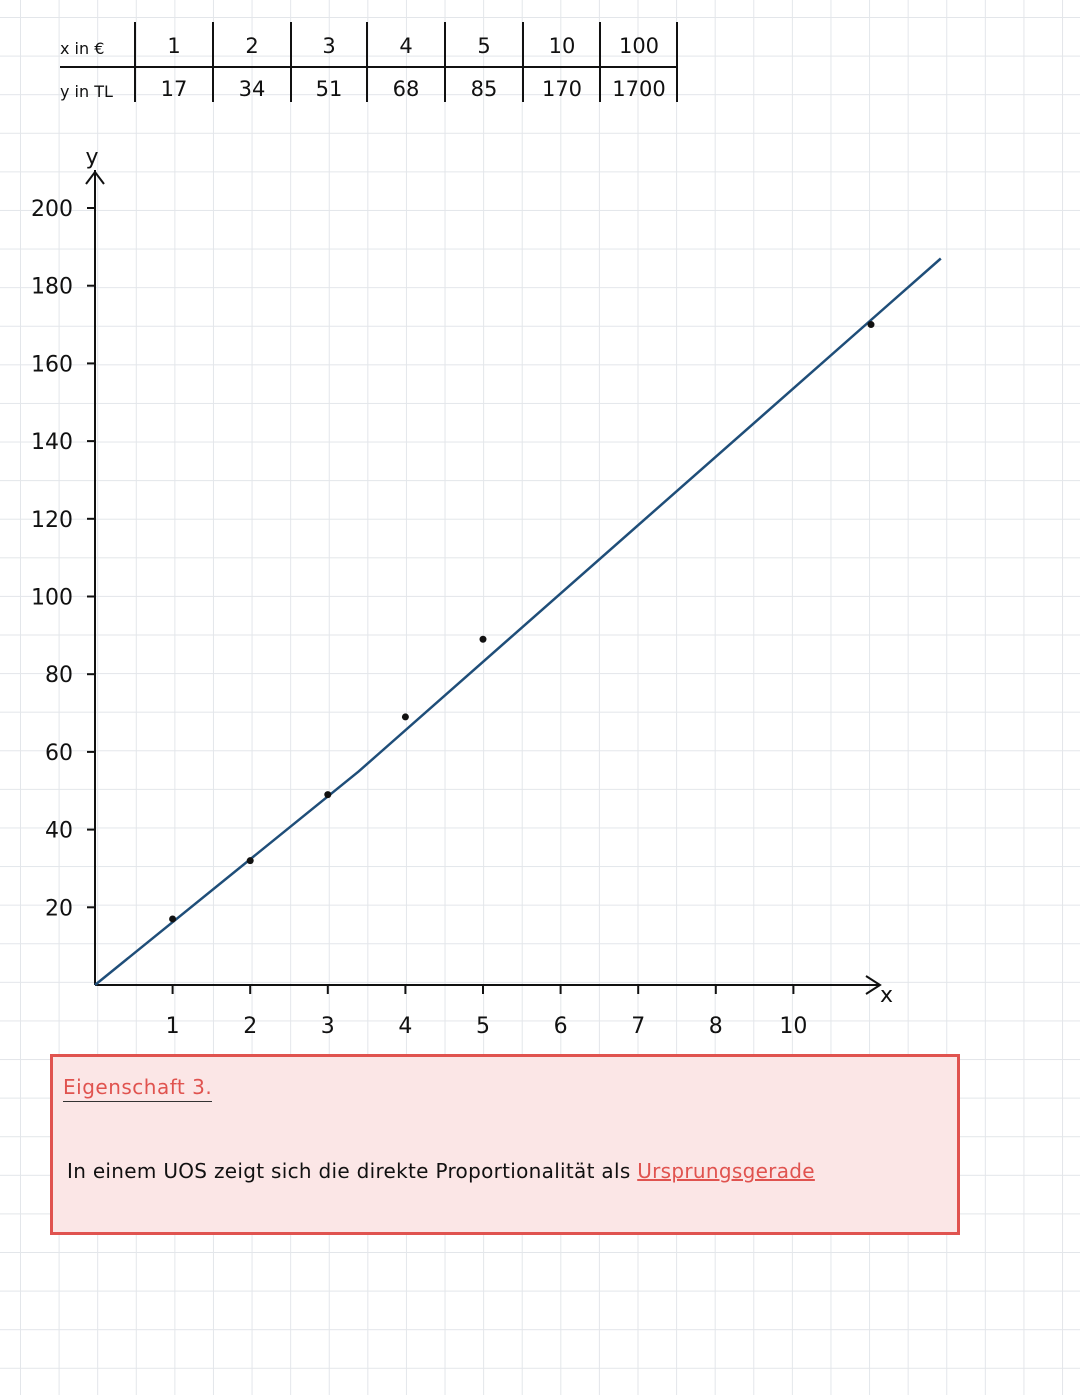  What do you see at coordinates (250, 1026) in the screenshot?
I see `x-tick-label: 2` at bounding box center [250, 1026].